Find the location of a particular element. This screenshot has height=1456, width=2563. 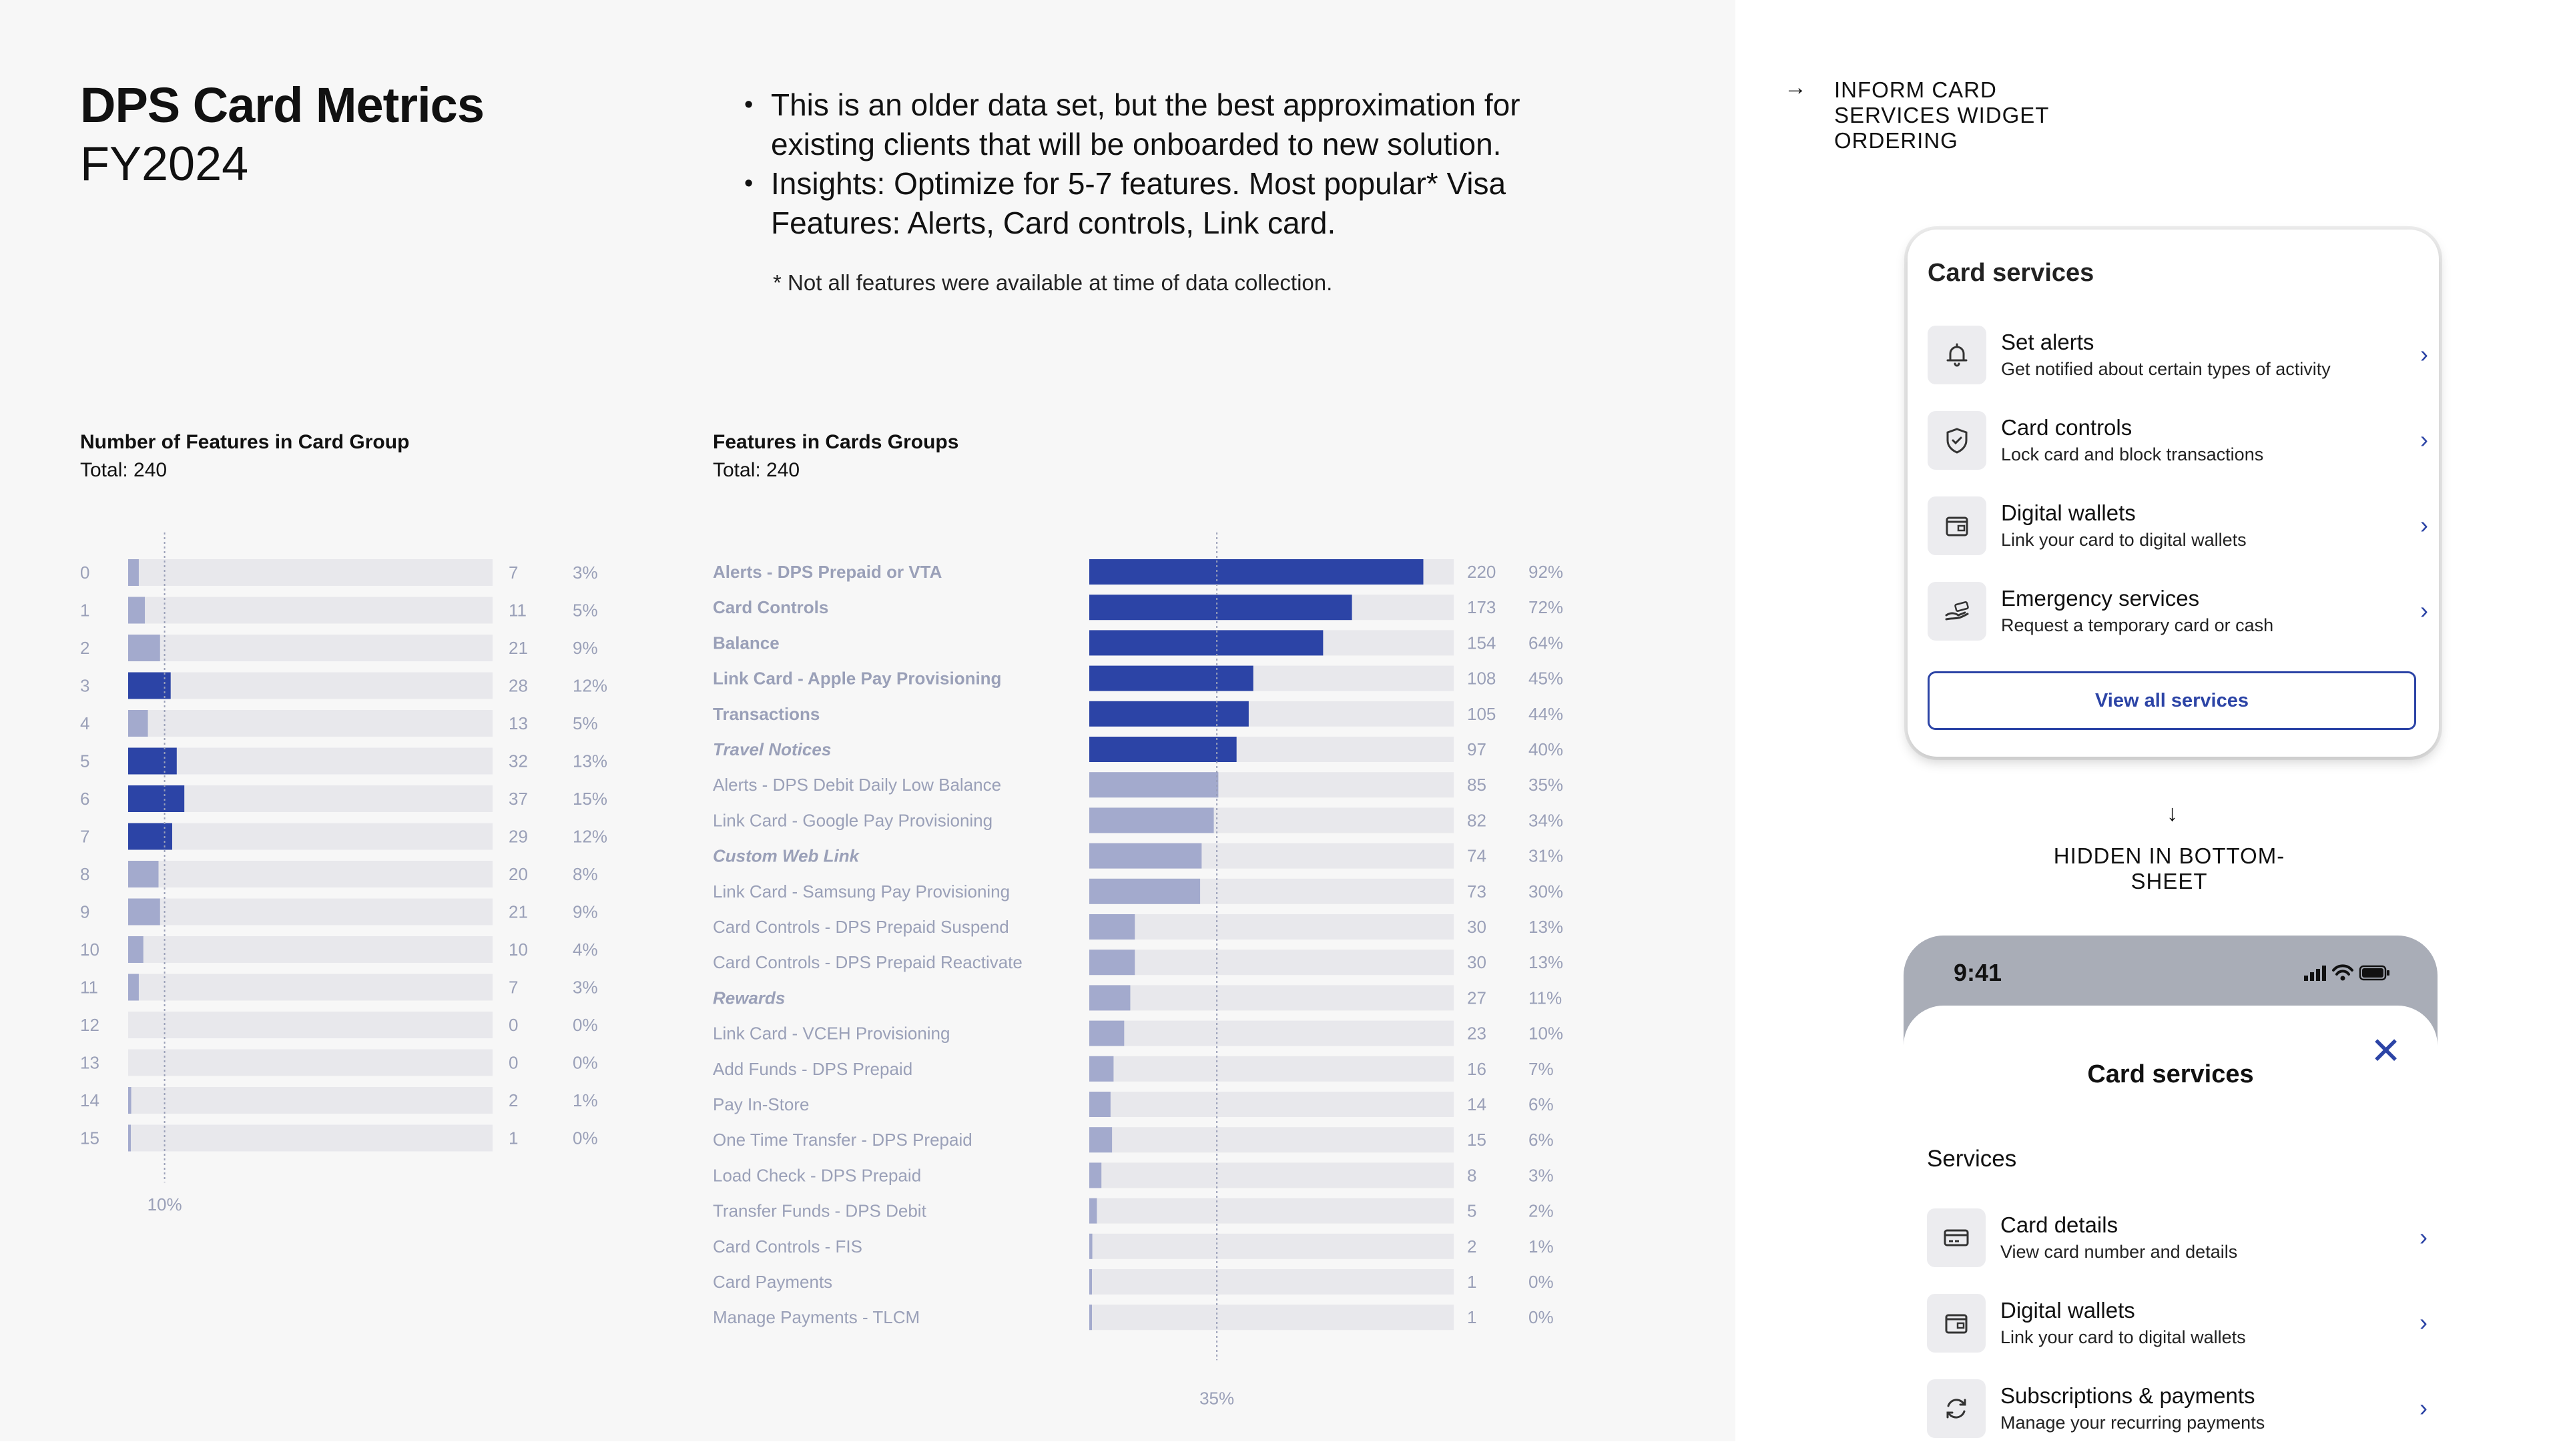

percent-label: 12% is located at coordinates (590, 837).